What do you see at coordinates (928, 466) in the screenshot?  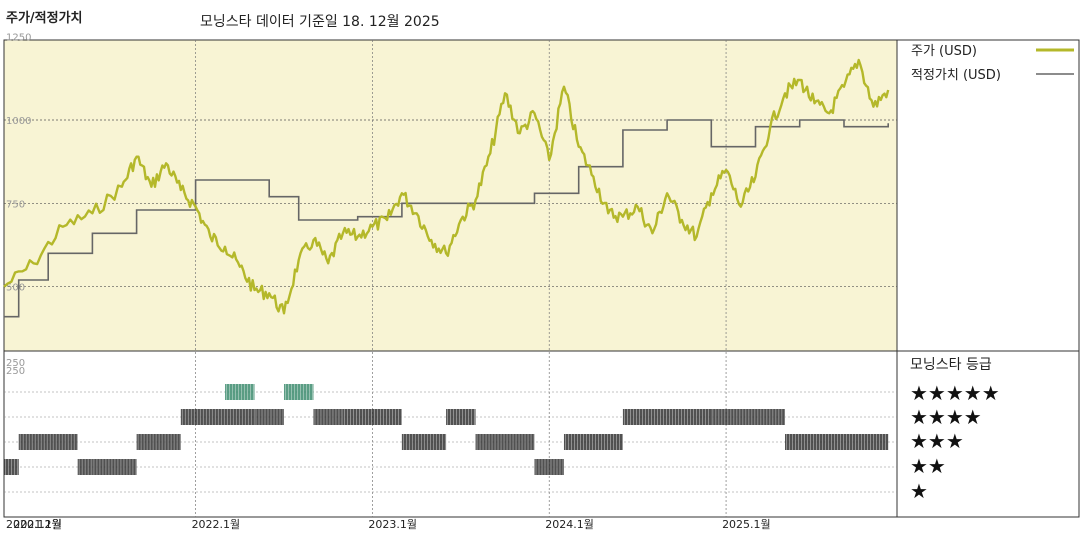 I see `rating-2-stars: ★★` at bounding box center [928, 466].